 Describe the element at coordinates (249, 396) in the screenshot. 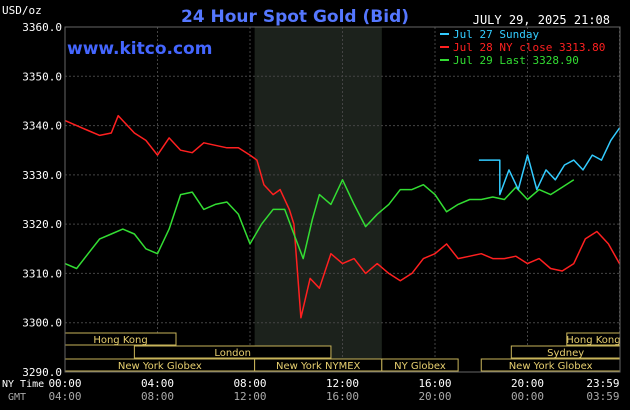

I see `x-tick-label-gmt: 12:00` at that location.